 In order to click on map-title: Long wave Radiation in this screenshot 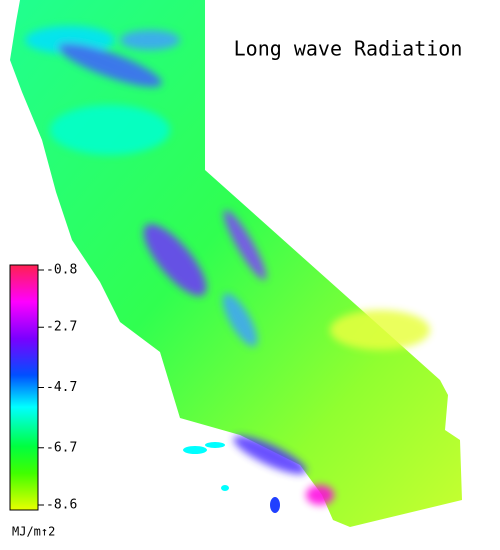, I will do `click(348, 49)`.